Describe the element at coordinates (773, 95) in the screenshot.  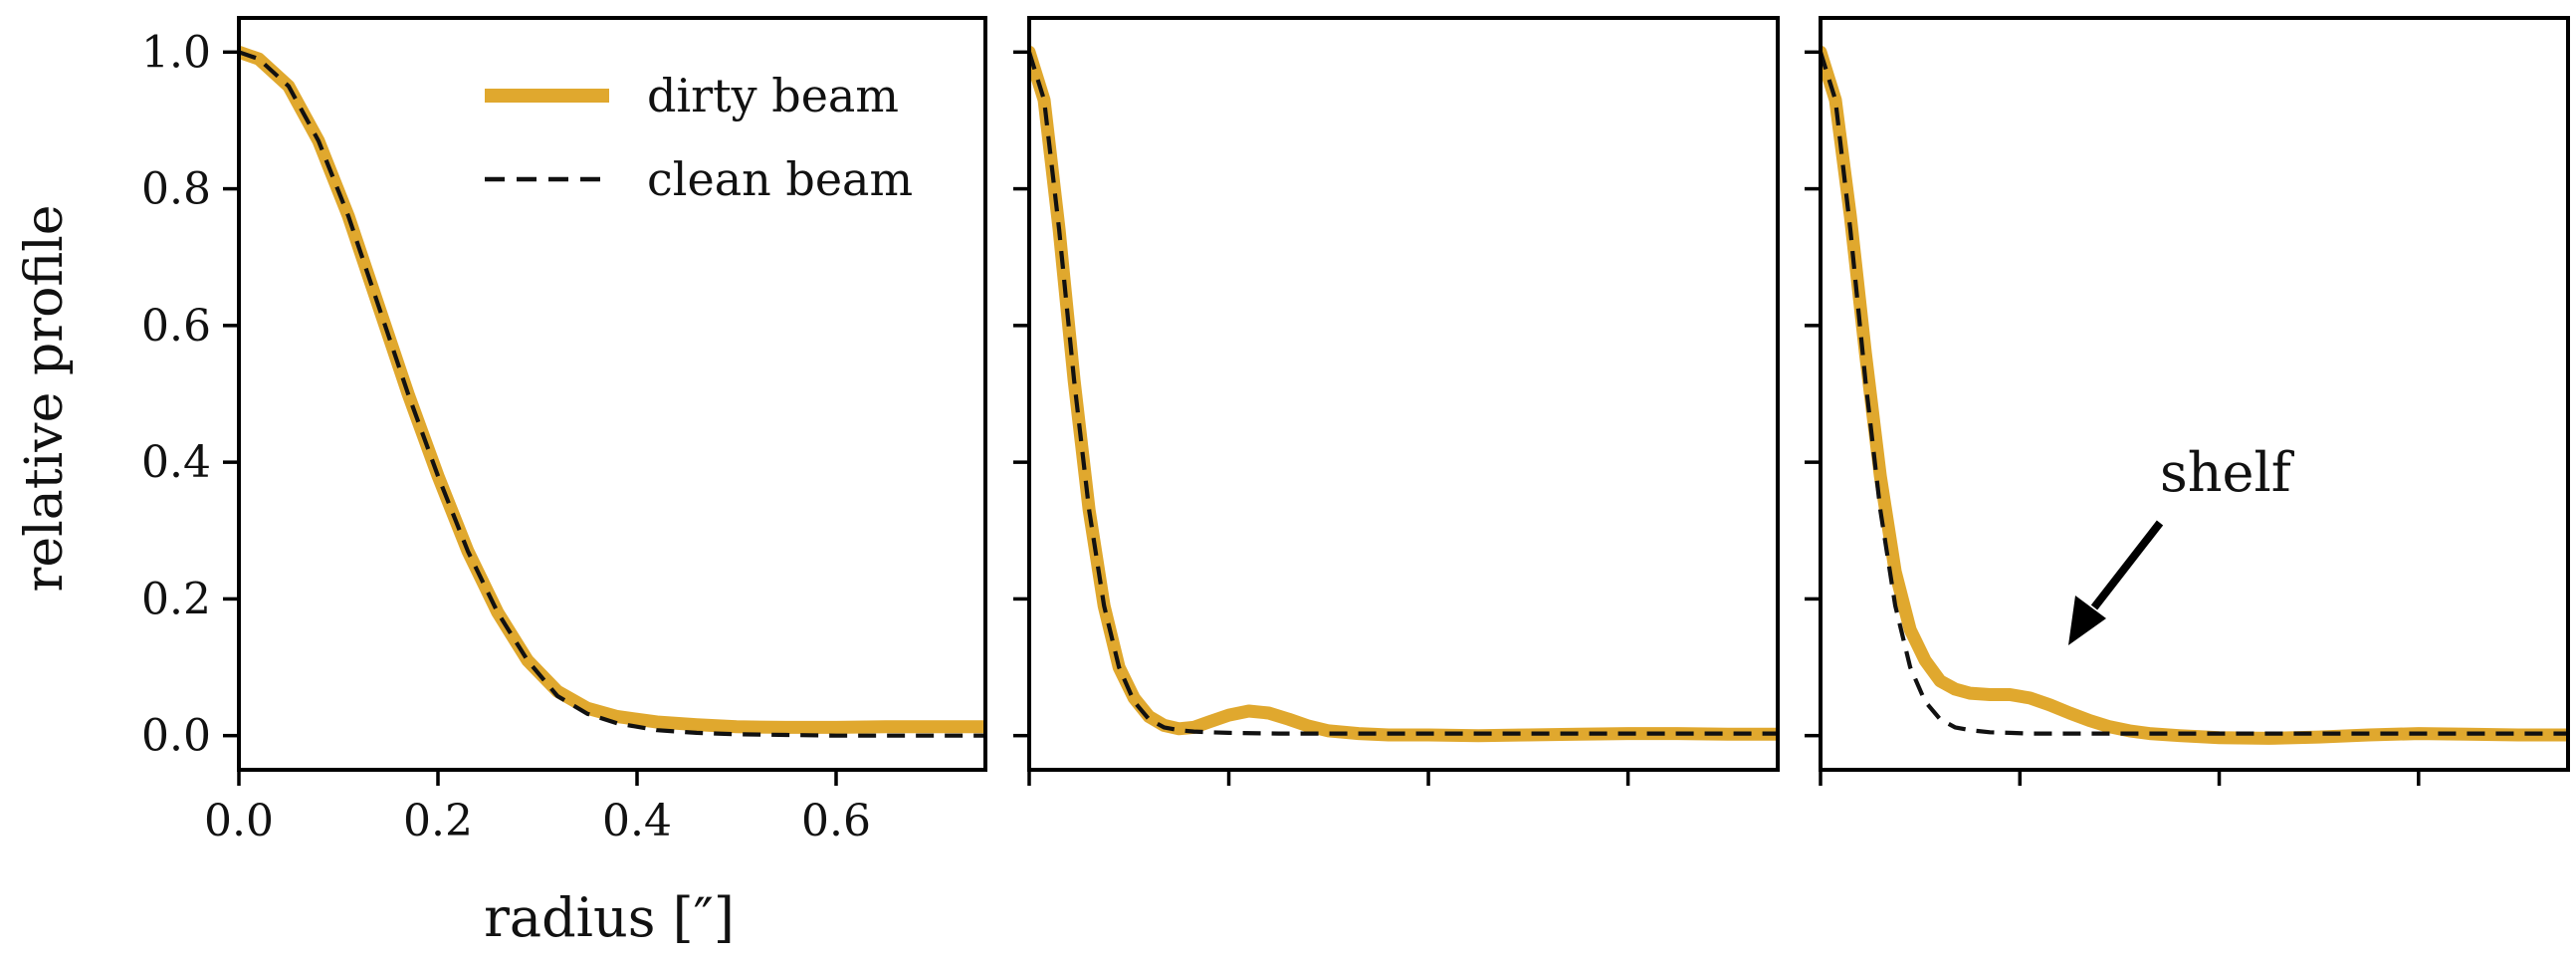
I see `legend-dirty-label: dirty beam` at that location.